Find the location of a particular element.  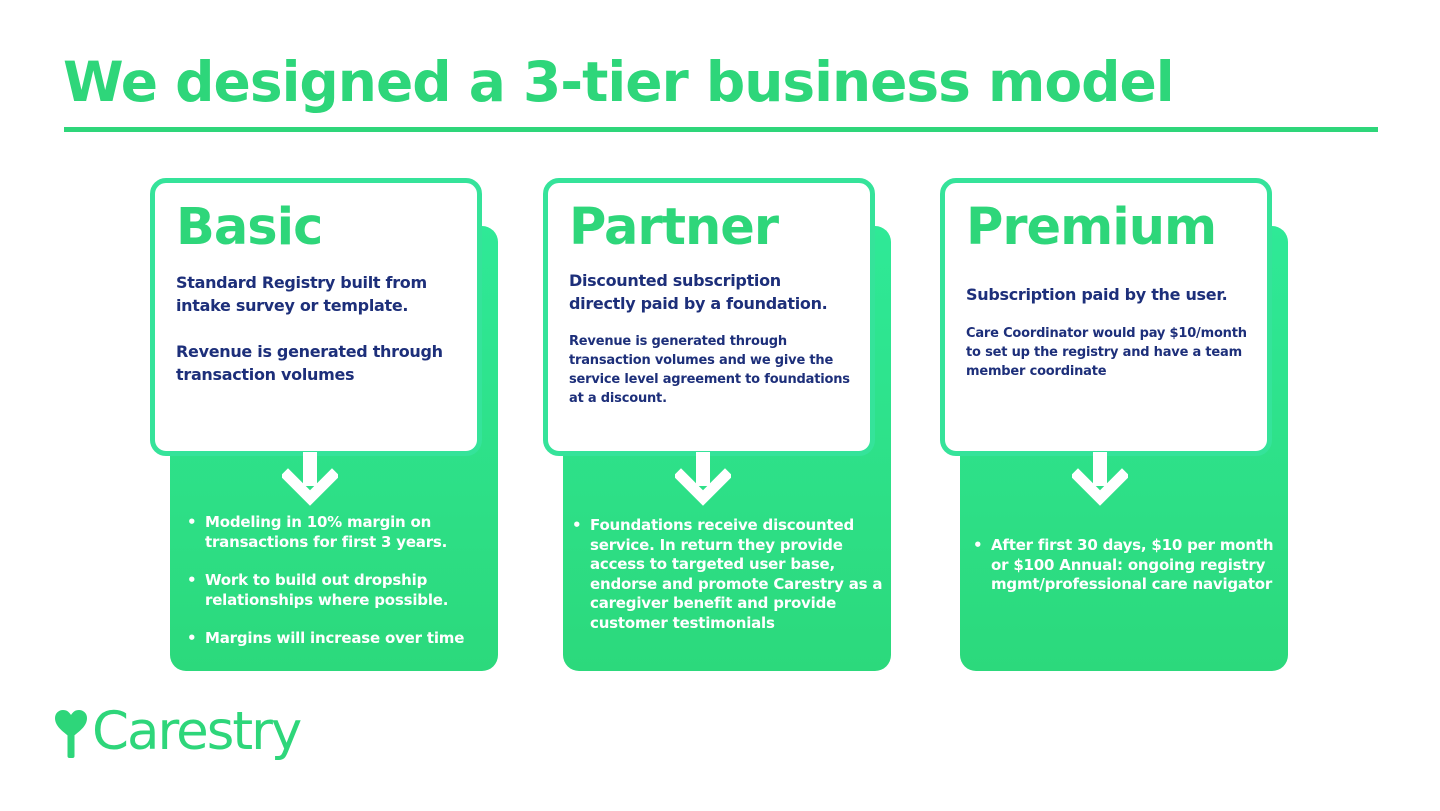

carestry-logo: Carestry is located at coordinates (192, 736).